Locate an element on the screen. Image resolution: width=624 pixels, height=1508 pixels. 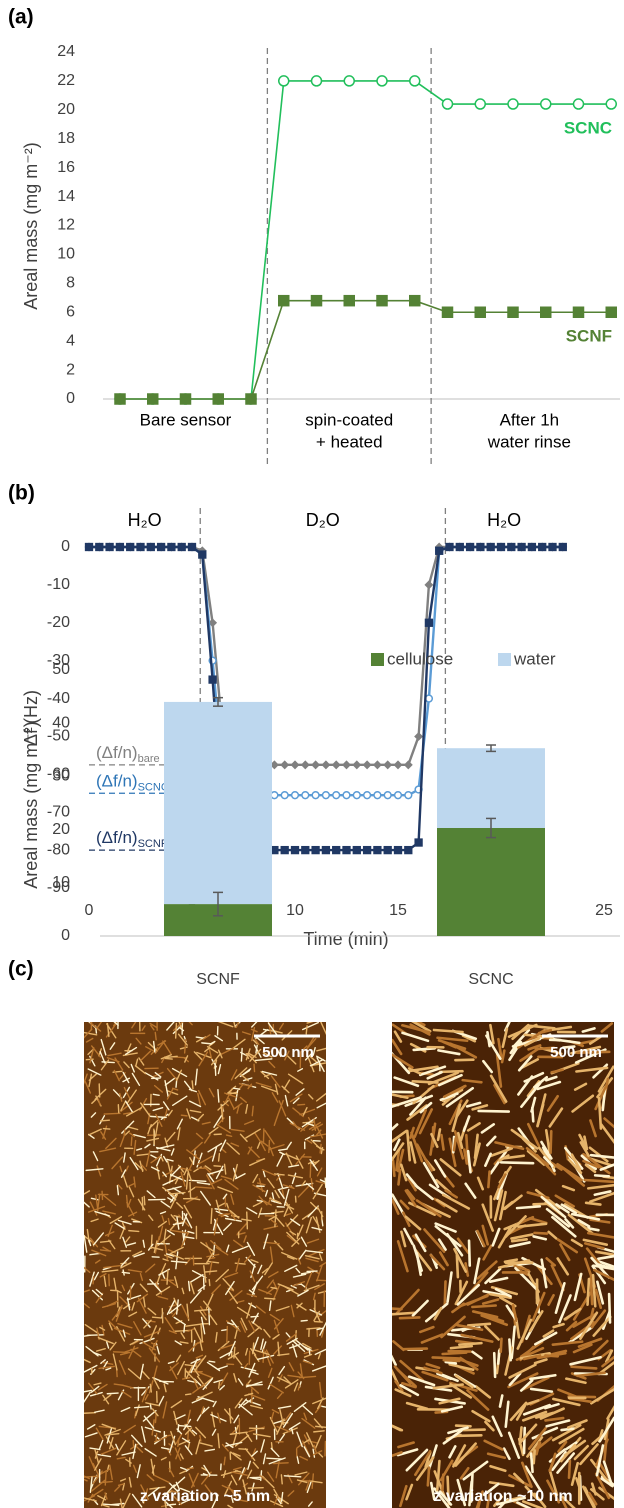
y-tick-label: 4 is located at coordinates (70, 340).